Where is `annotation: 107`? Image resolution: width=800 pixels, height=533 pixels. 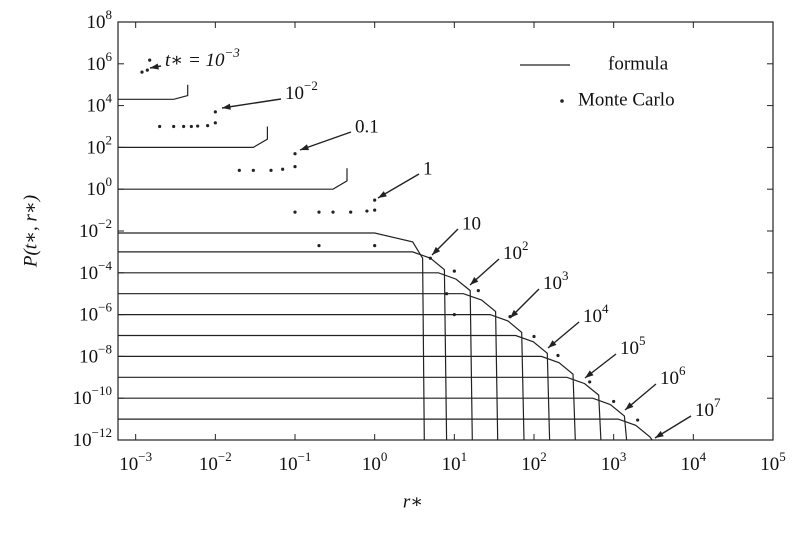 annotation: 107 is located at coordinates (708, 408).